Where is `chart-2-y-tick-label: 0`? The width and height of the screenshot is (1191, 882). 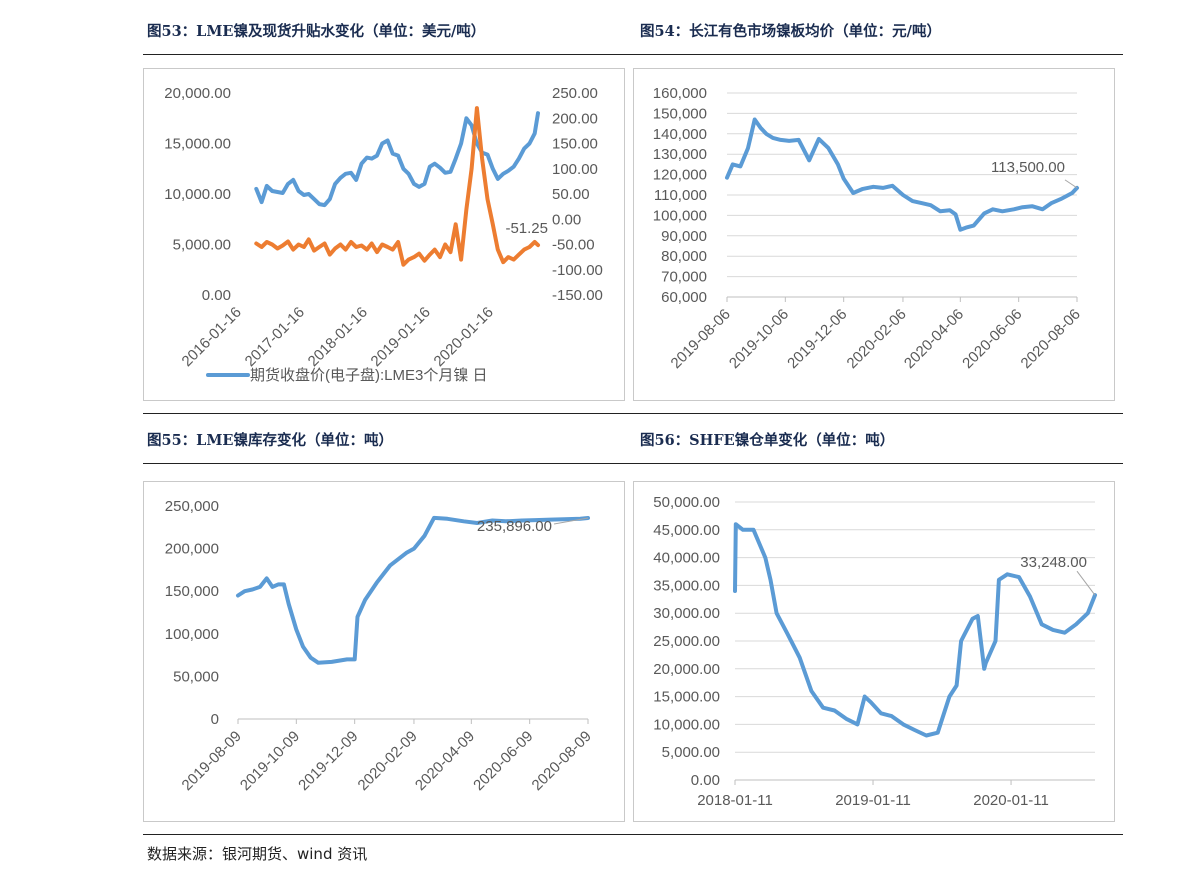 chart-2-y-tick-label: 0 is located at coordinates (215, 719).